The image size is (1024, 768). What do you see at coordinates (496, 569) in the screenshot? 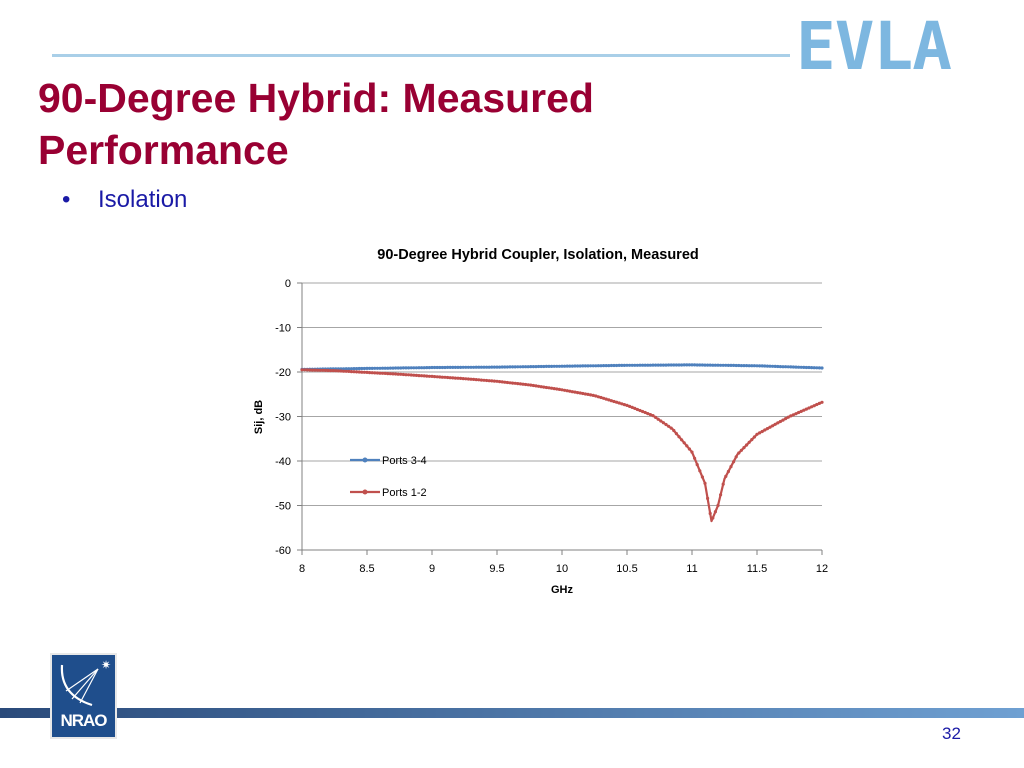
I see `x-tick-label: 9.5` at bounding box center [496, 569].